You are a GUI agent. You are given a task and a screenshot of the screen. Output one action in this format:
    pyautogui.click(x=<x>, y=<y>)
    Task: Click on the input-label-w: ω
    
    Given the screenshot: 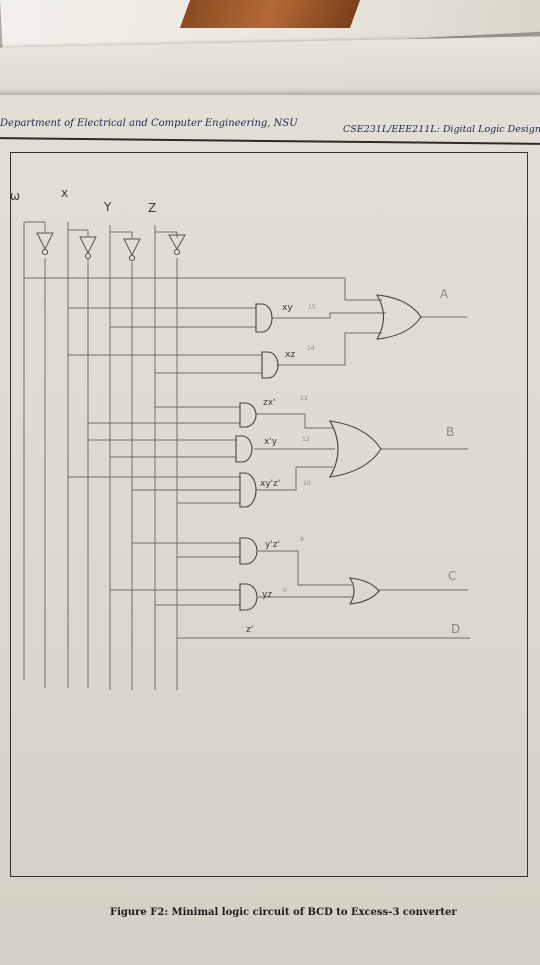 What is the action you would take?
    pyautogui.click(x=15, y=196)
    